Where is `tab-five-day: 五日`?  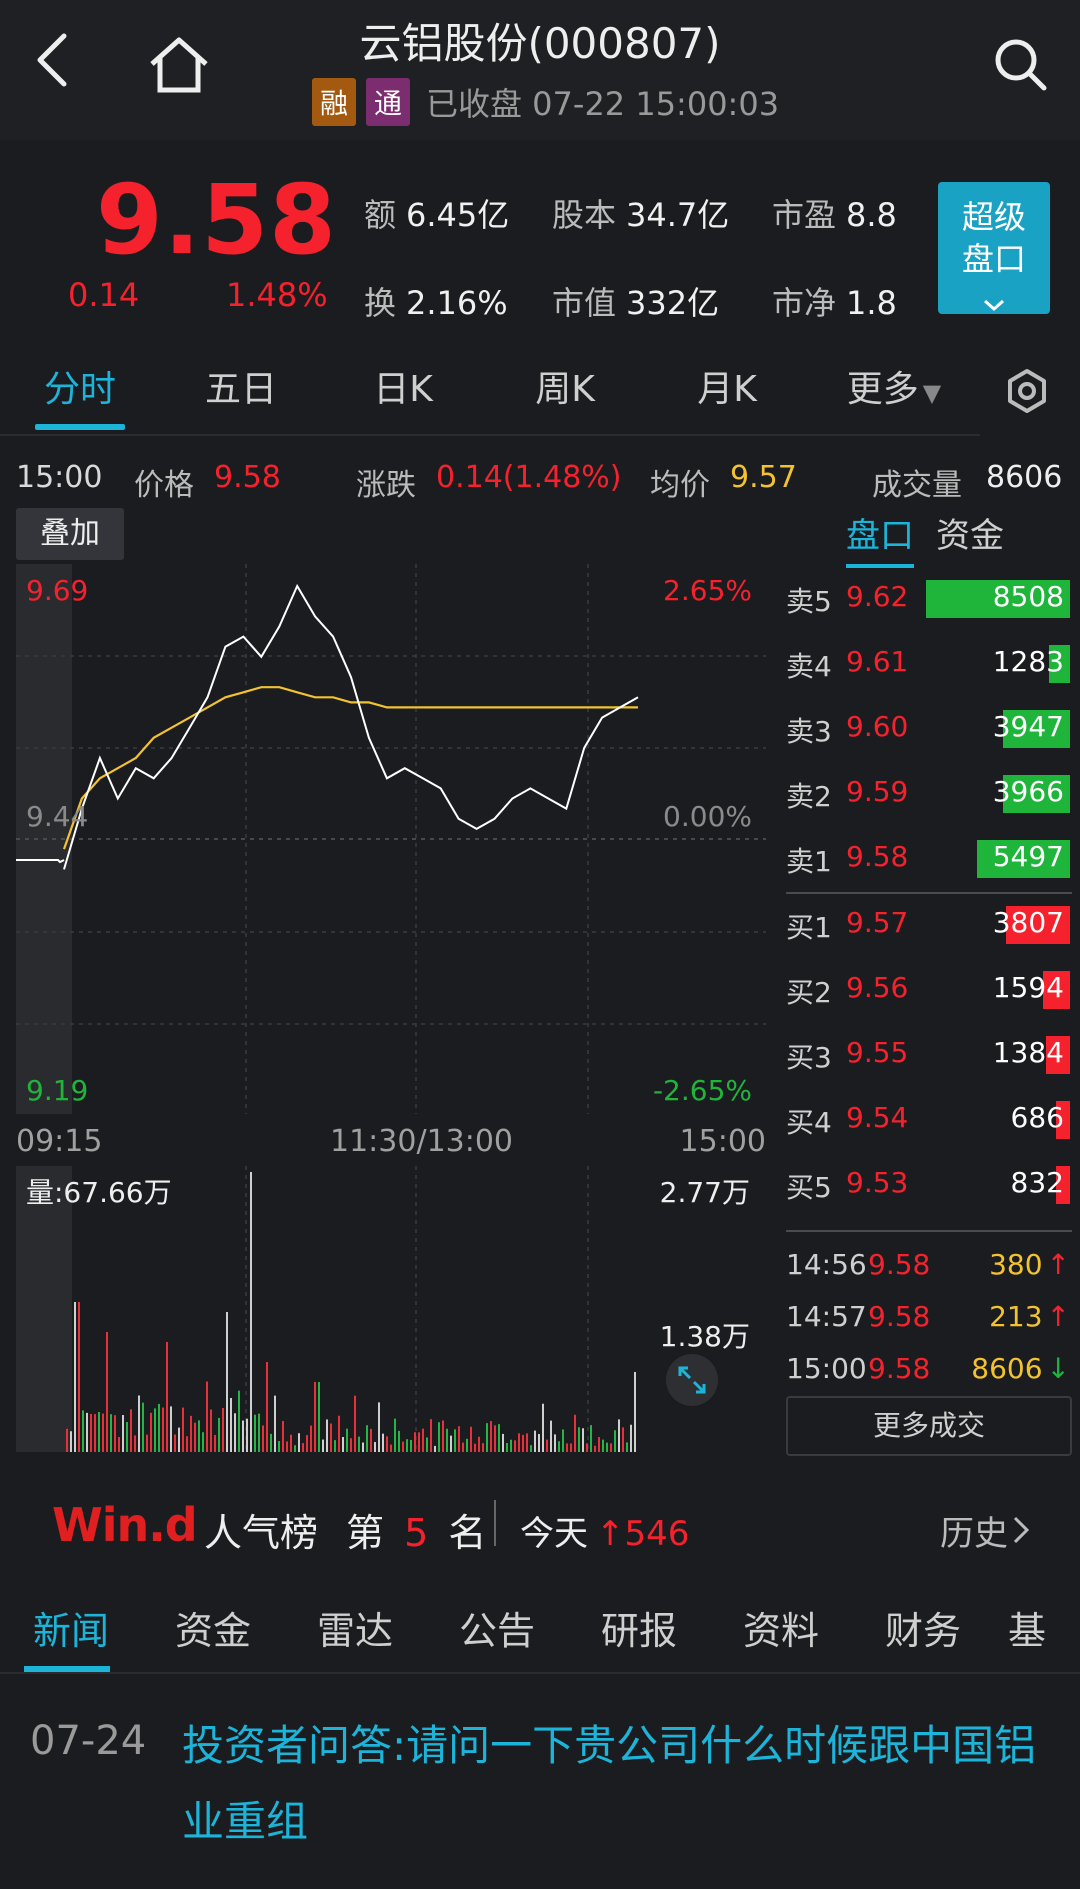
tab-five-day: 五日 is located at coordinates (240, 389).